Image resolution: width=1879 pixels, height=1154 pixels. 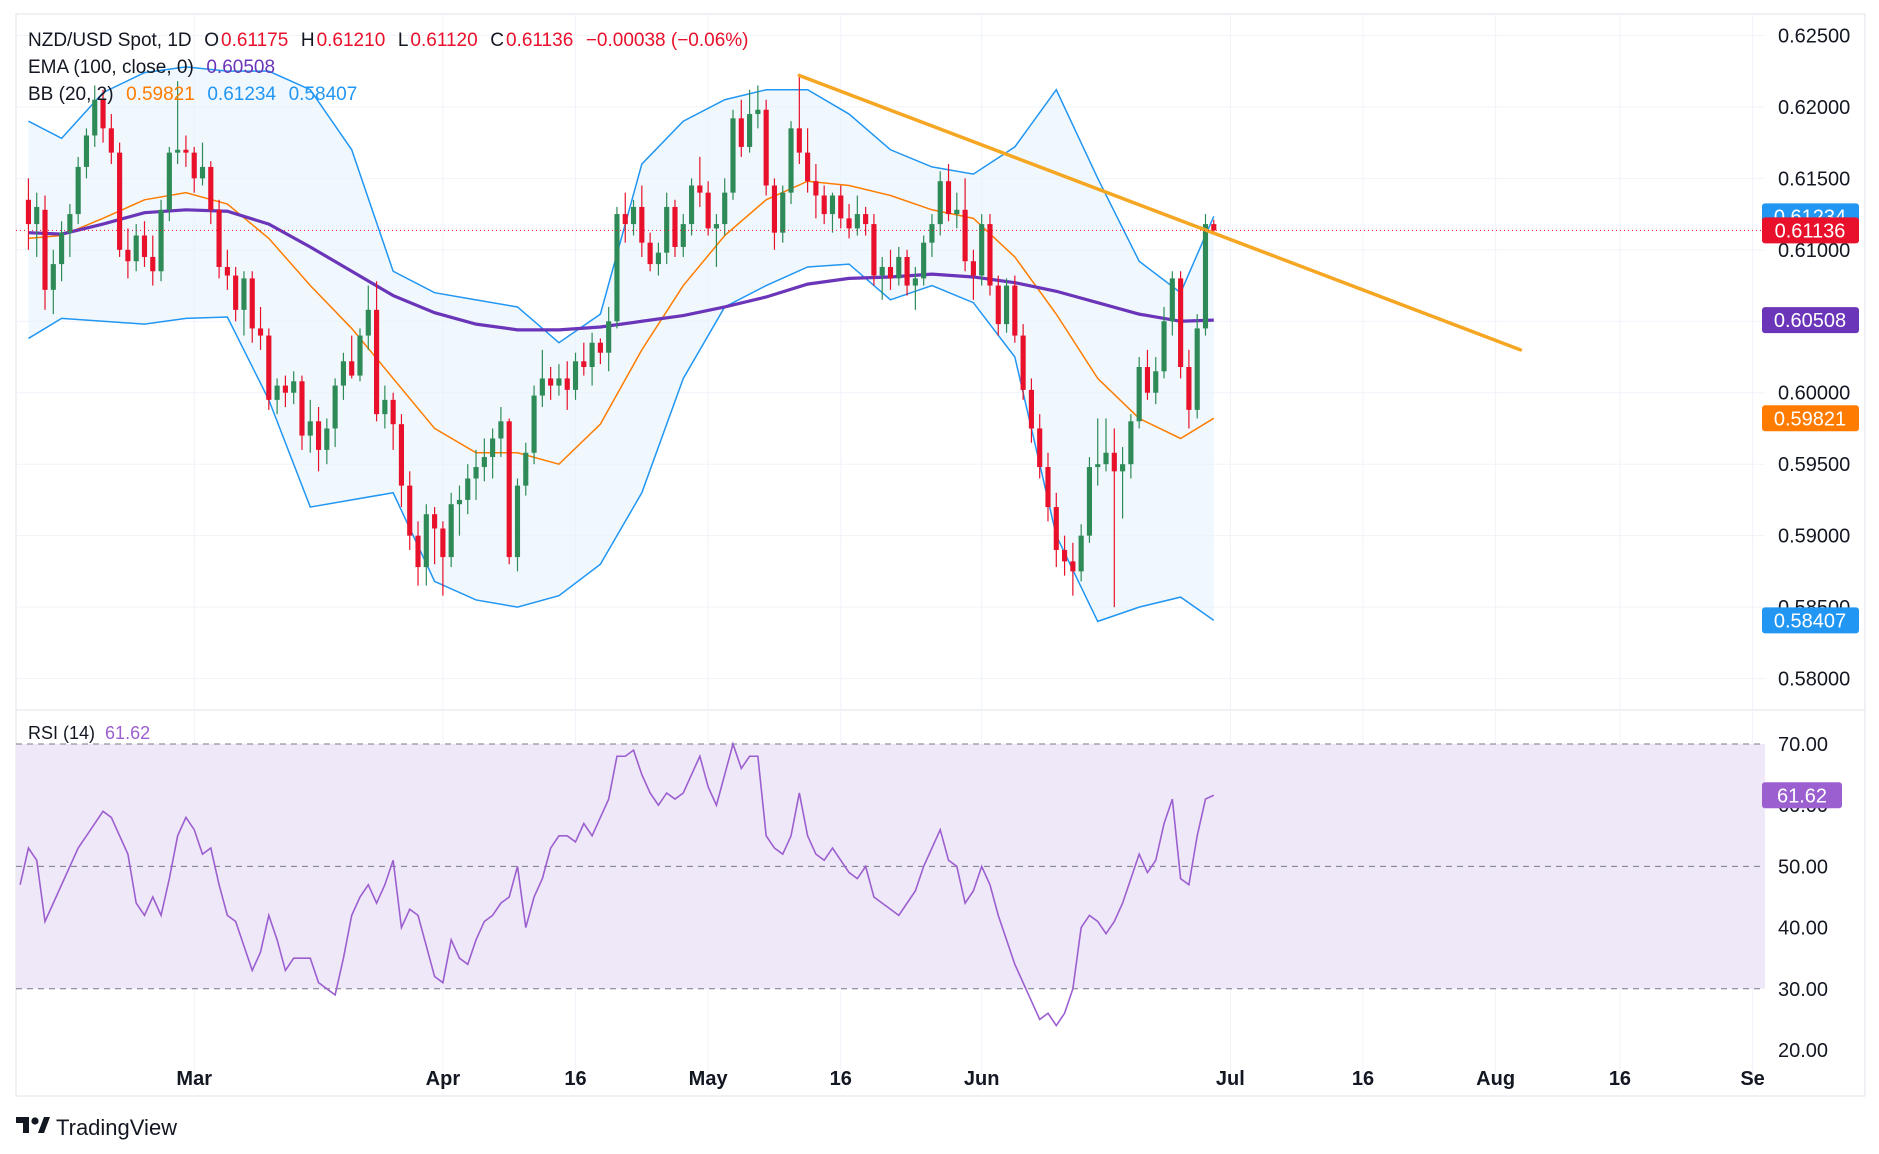 I want to click on bb-legend: BB (20, 2) 0.59821 0.61234 0.58407, so click(x=193, y=95).